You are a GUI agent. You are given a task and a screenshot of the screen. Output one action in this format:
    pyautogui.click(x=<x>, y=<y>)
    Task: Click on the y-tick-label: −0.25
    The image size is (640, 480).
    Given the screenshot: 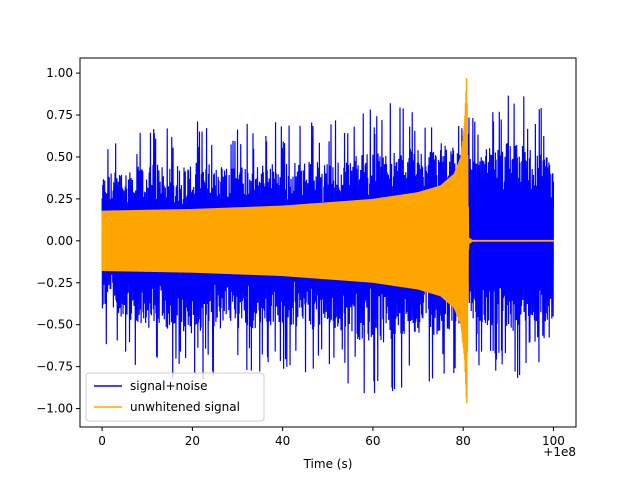 What is the action you would take?
    pyautogui.click(x=54, y=283)
    